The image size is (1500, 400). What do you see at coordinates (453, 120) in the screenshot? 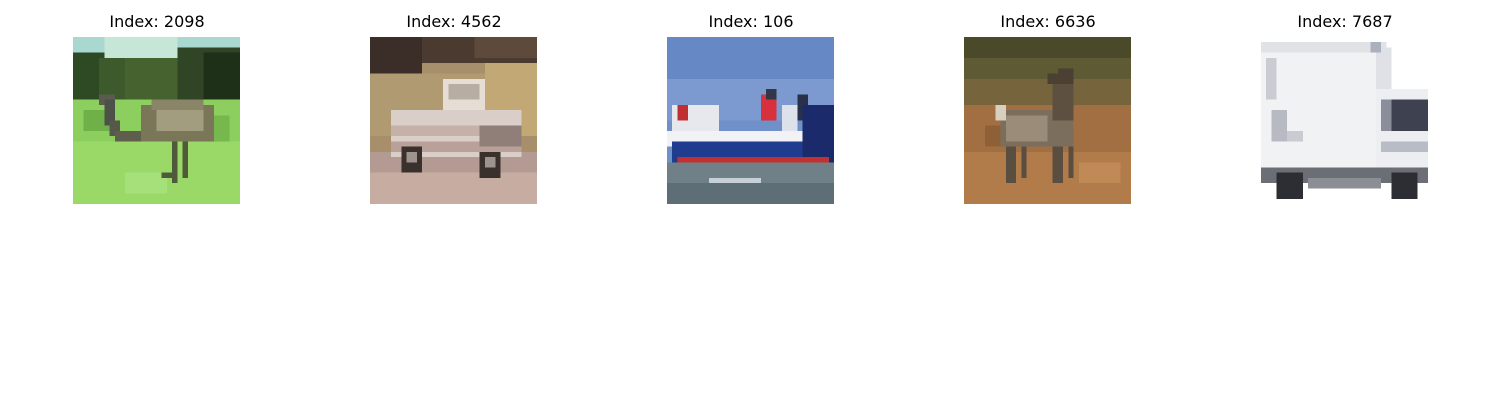
I see `pickup-truck-image` at bounding box center [453, 120].